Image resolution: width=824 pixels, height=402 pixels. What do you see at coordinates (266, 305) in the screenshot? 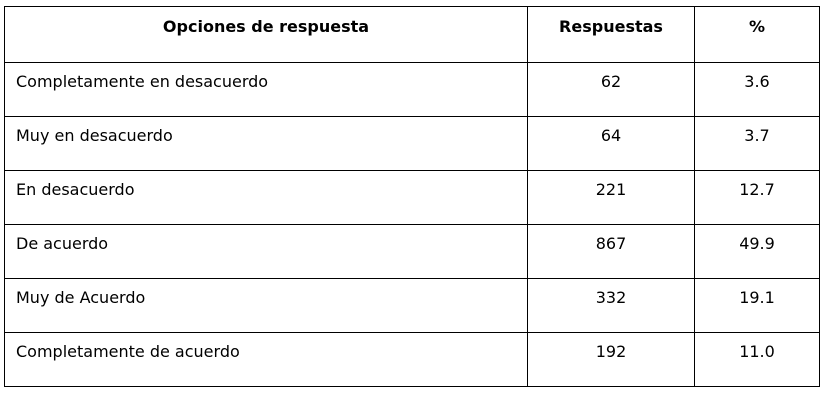
I see `option-cell: Muy de Acuerdo` at bounding box center [266, 305].